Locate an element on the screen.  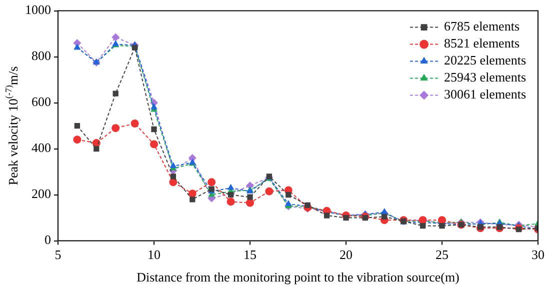
legend-label: 25943 elements is located at coordinates (485, 77).